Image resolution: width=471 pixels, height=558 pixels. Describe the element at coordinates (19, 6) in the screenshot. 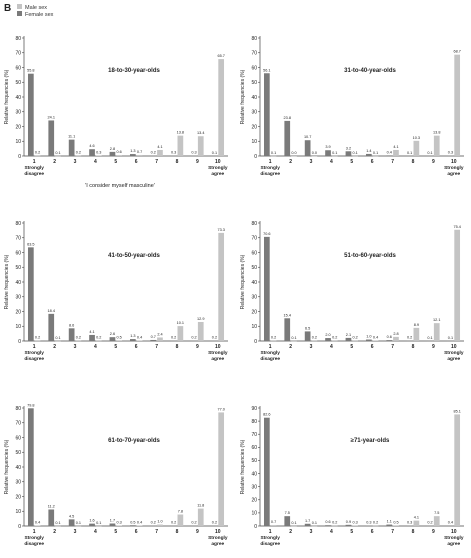

I see `legend-male-swatch` at that location.